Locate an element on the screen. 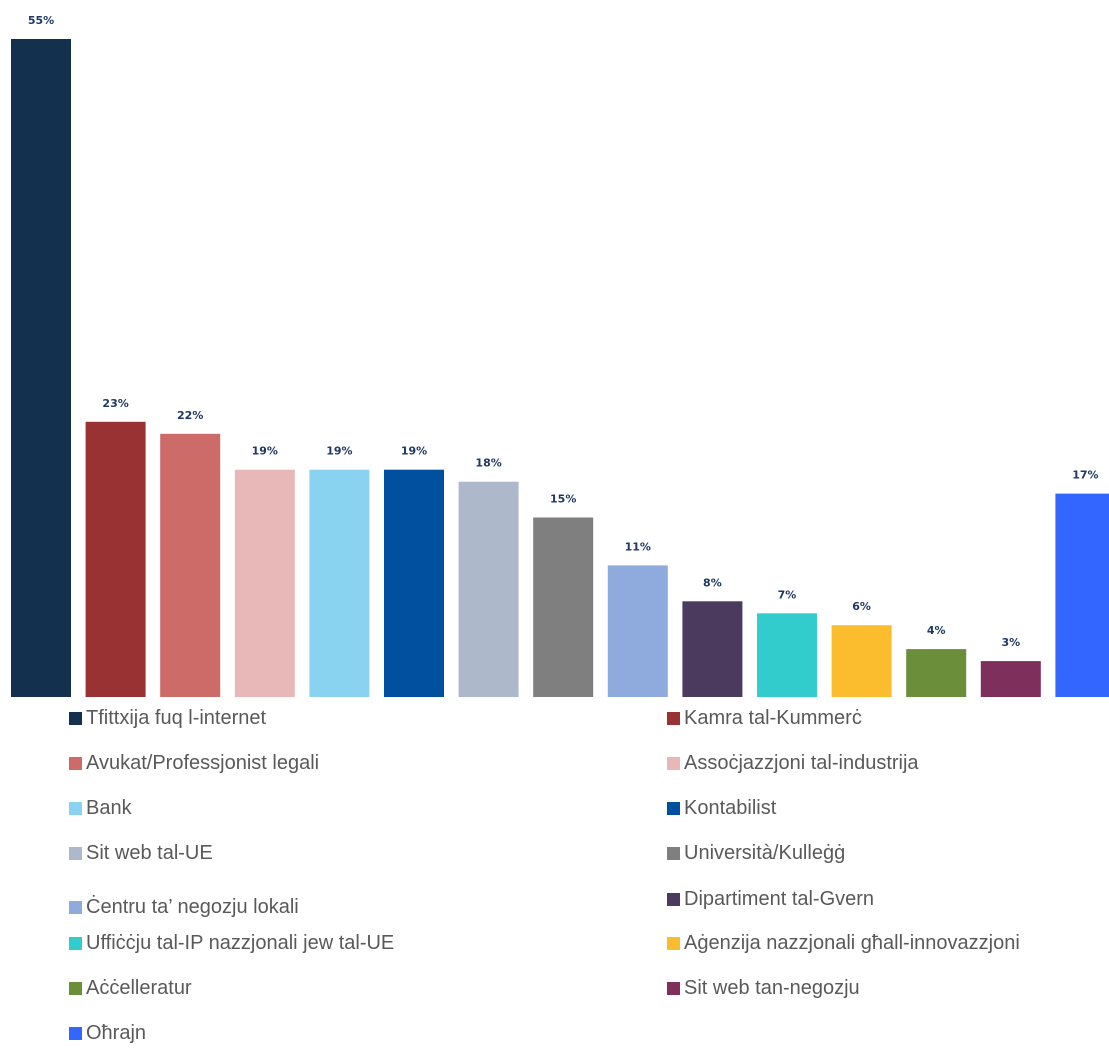 The height and width of the screenshot is (1058, 1109). legend-item: Assoċjazzjoni tal-industrija is located at coordinates (793, 763).